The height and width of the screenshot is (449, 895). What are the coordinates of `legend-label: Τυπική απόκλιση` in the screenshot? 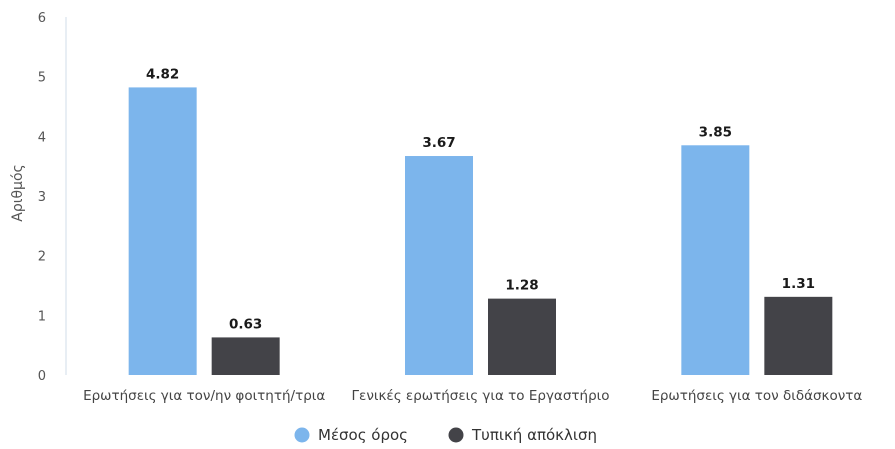 It's located at (534, 435).